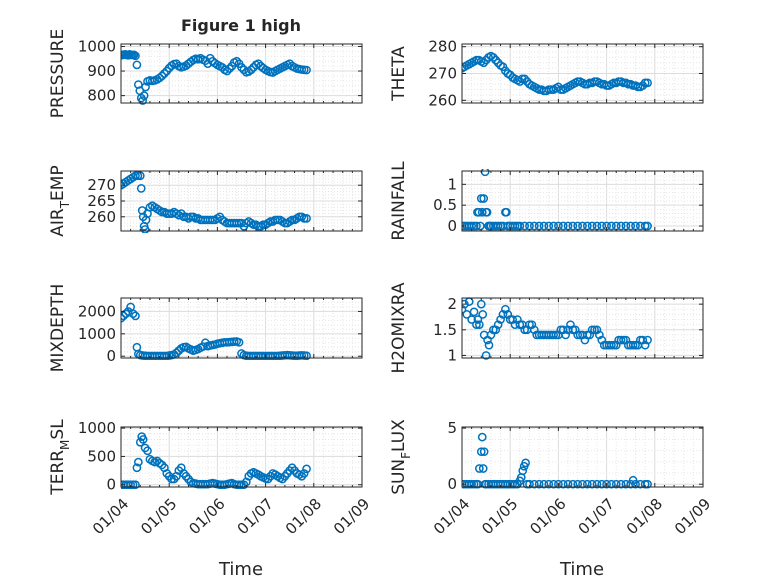 The image size is (778, 583). What do you see at coordinates (351, 516) in the screenshot?
I see `x-tick-label: 01/09` at bounding box center [351, 516].